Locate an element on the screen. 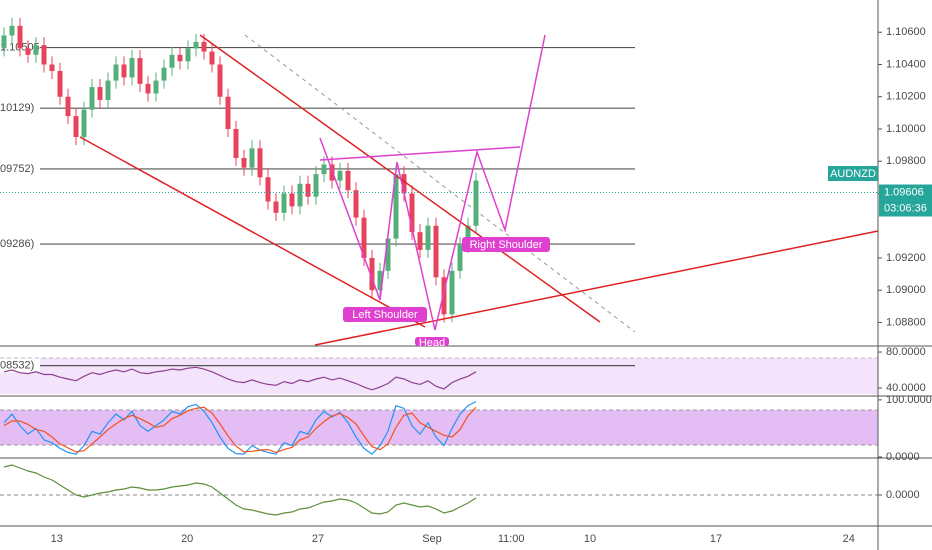 Image resolution: width=932 pixels, height=550 pixels. level-label: 08532) is located at coordinates (17, 366).